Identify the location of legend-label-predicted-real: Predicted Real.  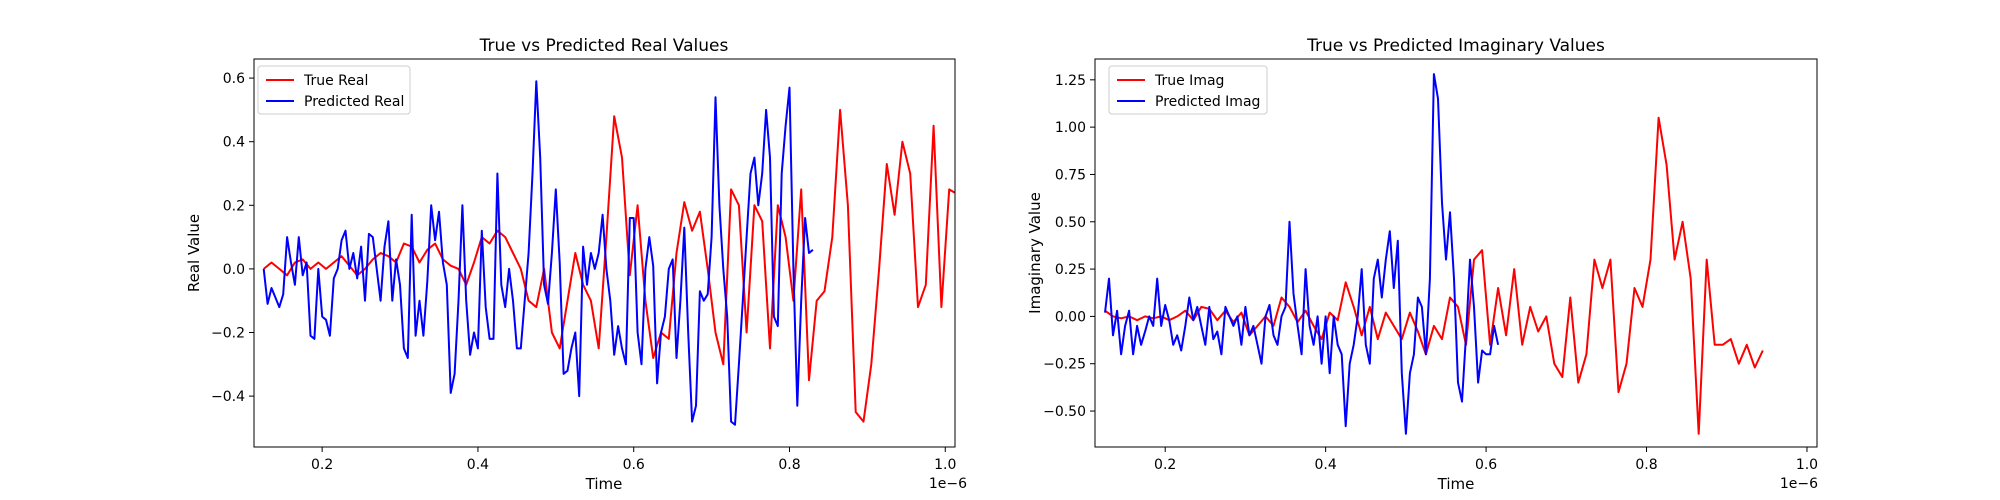
(354, 102).